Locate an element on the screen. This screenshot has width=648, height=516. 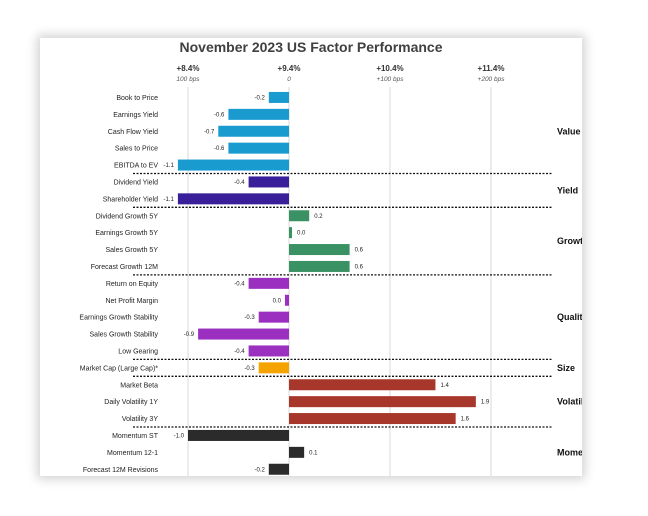
group-label: Yield is located at coordinates (567, 190).